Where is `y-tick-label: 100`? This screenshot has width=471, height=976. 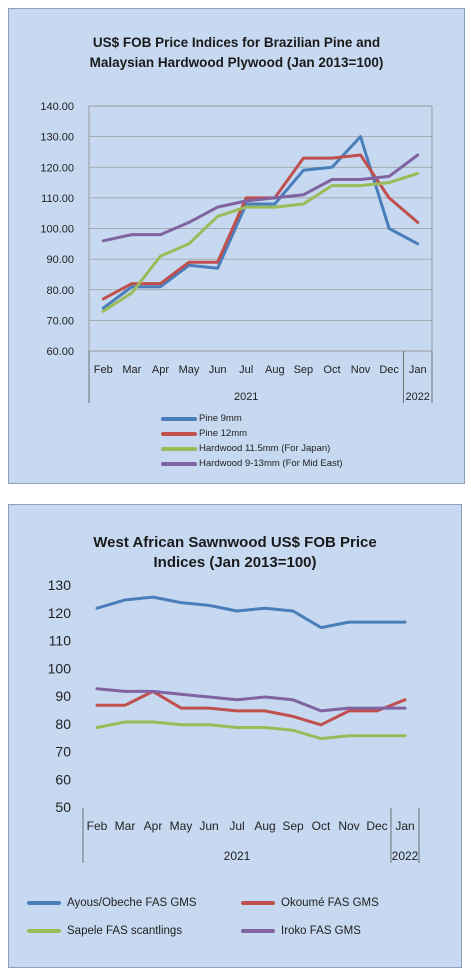 y-tick-label: 100 is located at coordinates (60, 668).